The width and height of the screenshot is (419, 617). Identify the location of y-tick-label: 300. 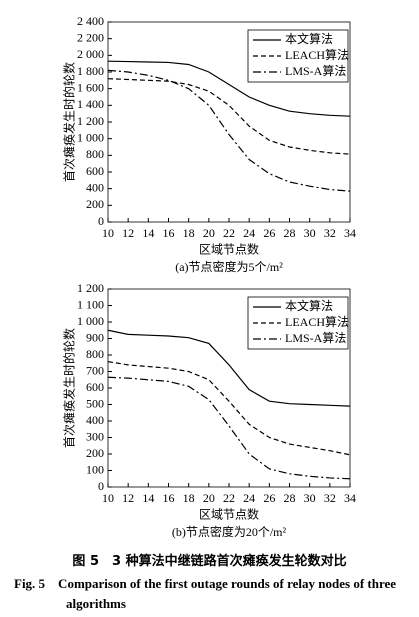
(95, 436).